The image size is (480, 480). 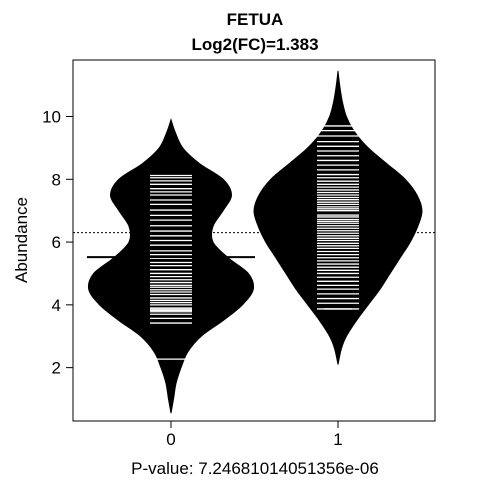 I want to click on y-tick-label: 8, so click(x=56, y=179).